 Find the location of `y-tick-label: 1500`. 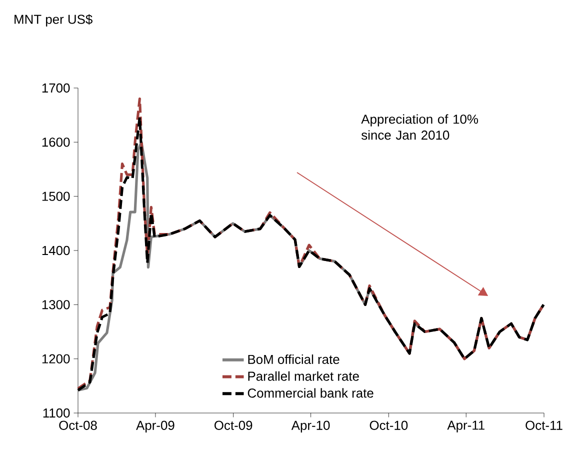

y-tick-label: 1500 is located at coordinates (56, 196).